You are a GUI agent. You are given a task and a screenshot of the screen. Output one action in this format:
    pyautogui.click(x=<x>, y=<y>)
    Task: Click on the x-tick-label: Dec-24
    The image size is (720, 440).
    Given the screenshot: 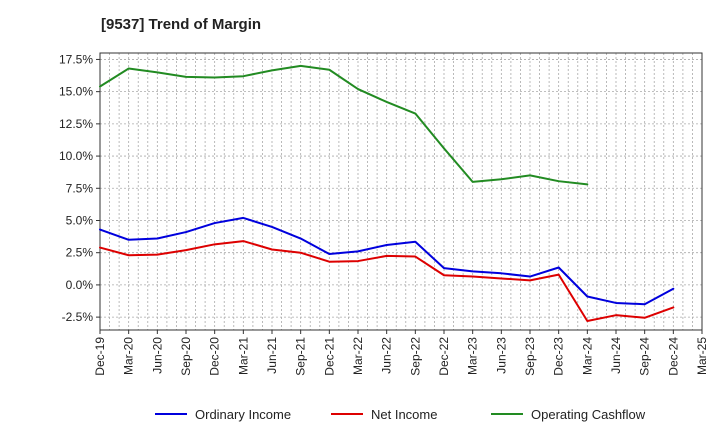 What is the action you would take?
    pyautogui.click(x=673, y=356)
    